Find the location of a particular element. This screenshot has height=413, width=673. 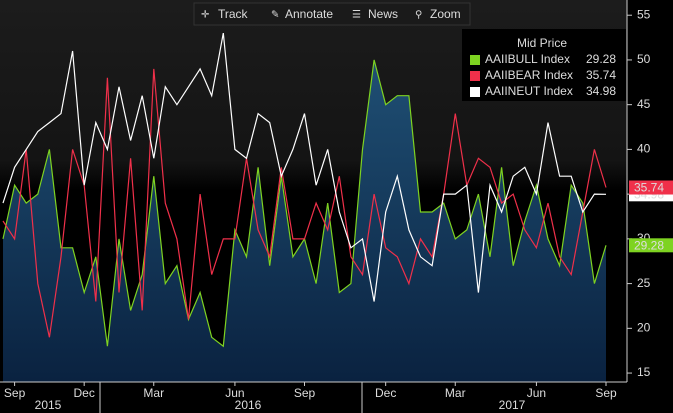

year-label: 2016 is located at coordinates (248, 405).